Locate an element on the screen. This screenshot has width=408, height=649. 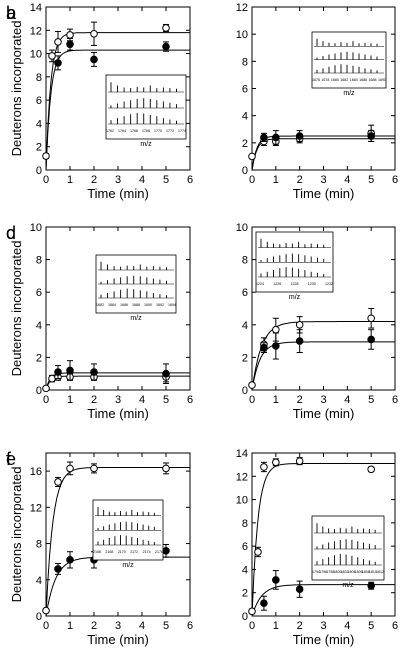
inset-tick-label: 1768 is located at coordinates (146, 131).